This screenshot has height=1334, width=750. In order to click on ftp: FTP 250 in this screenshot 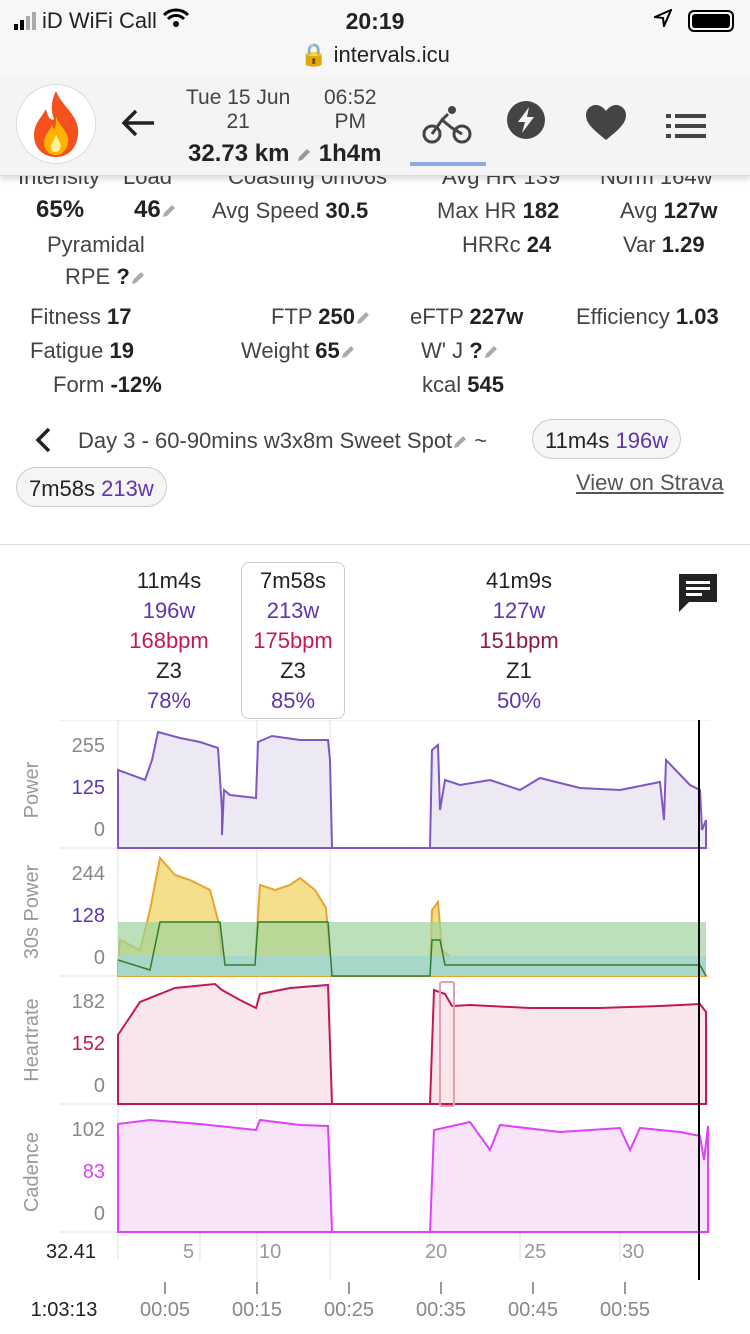, I will do `click(321, 317)`.